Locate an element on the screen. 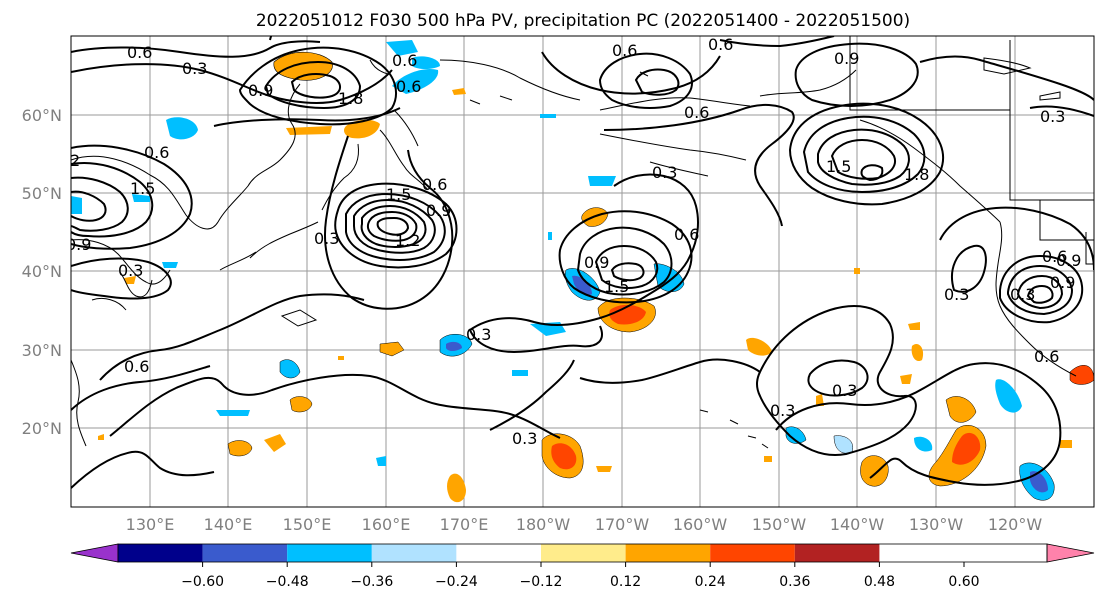 The image size is (1105, 601). colorbar-tick-label: −0.12 is located at coordinates (541, 582).